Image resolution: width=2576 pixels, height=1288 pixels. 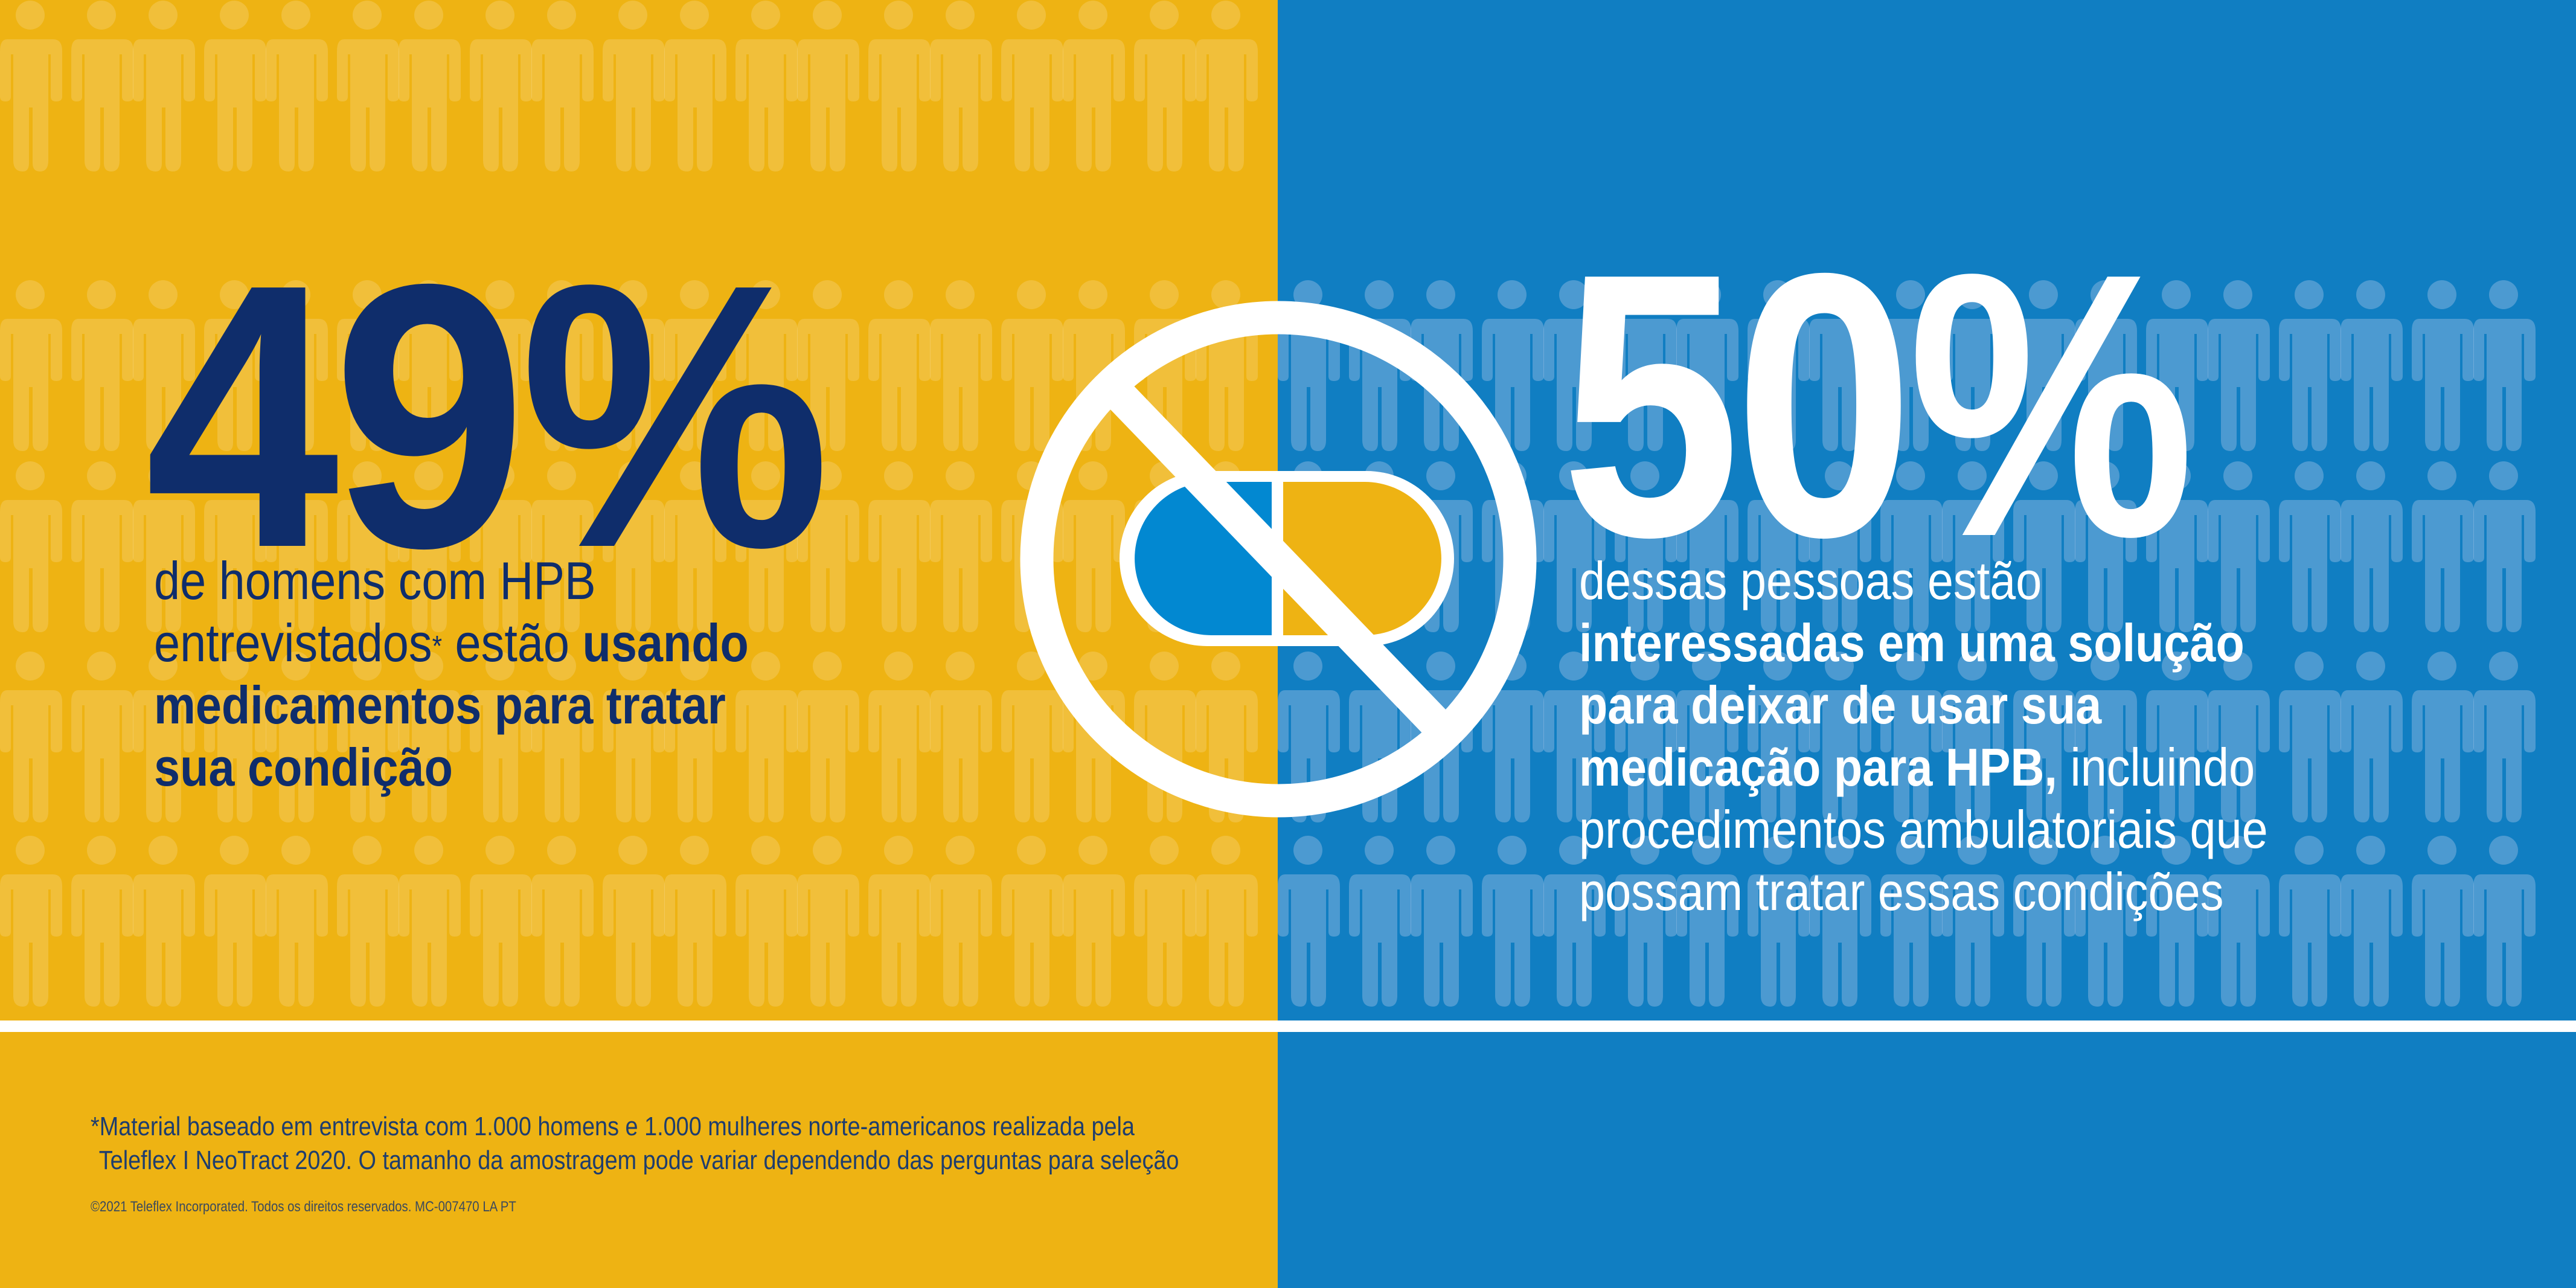 I want to click on right-line-5: procedimentos ambulatoriais que, so click(x=1923, y=829).